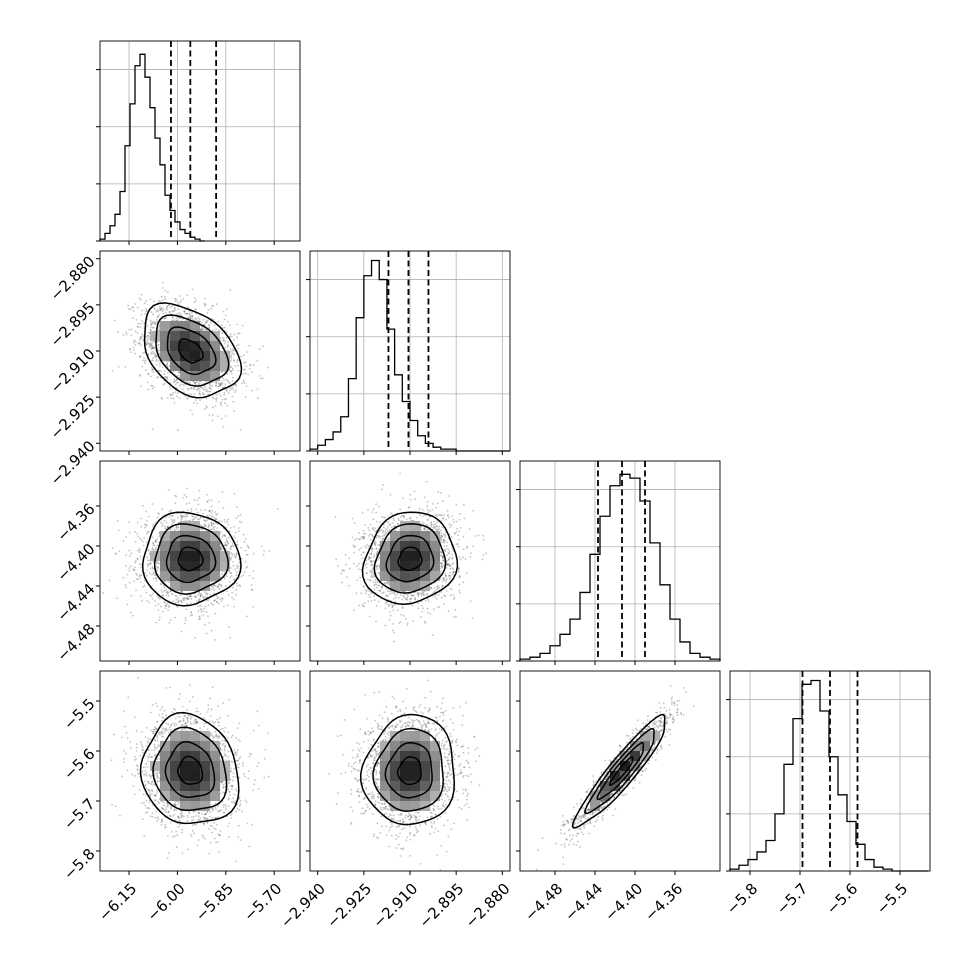  Describe the element at coordinates (828, 775) in the screenshot. I see `histogram-series` at that location.